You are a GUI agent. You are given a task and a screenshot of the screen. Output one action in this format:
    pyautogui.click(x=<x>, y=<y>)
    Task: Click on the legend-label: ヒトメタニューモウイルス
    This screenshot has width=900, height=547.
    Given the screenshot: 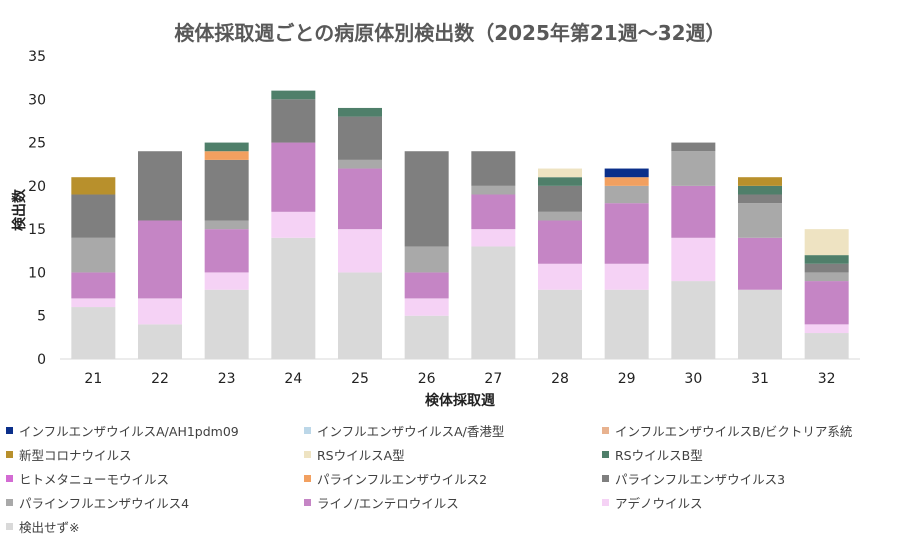 What is the action you would take?
    pyautogui.click(x=94, y=479)
    